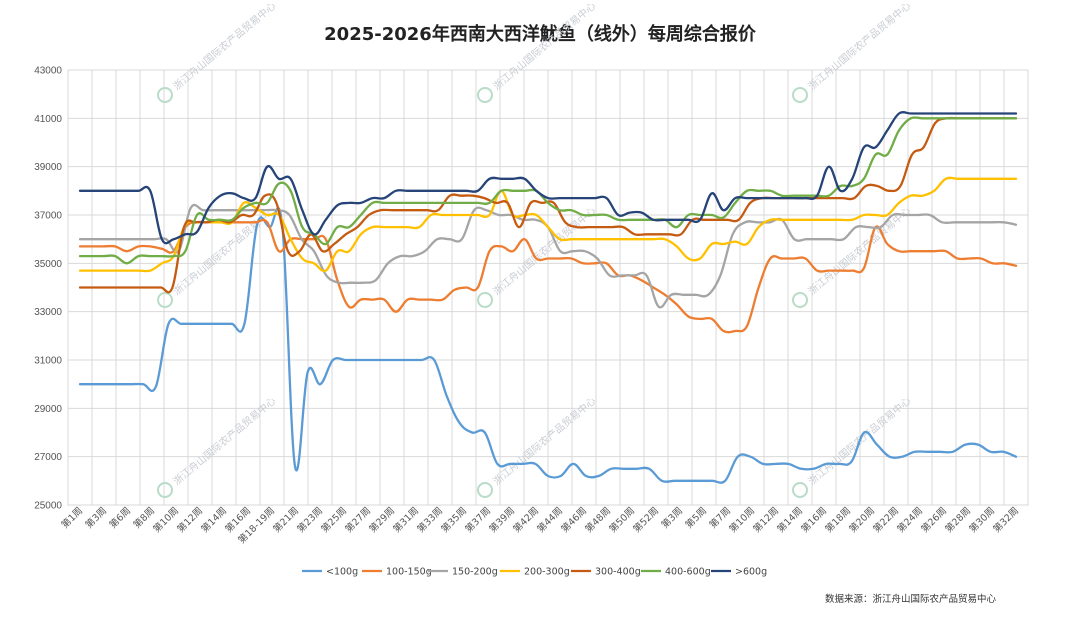 This screenshot has height=617, width=1080. What do you see at coordinates (934, 520) in the screenshot?
I see `x-tick-label: 第26周` at bounding box center [934, 520].